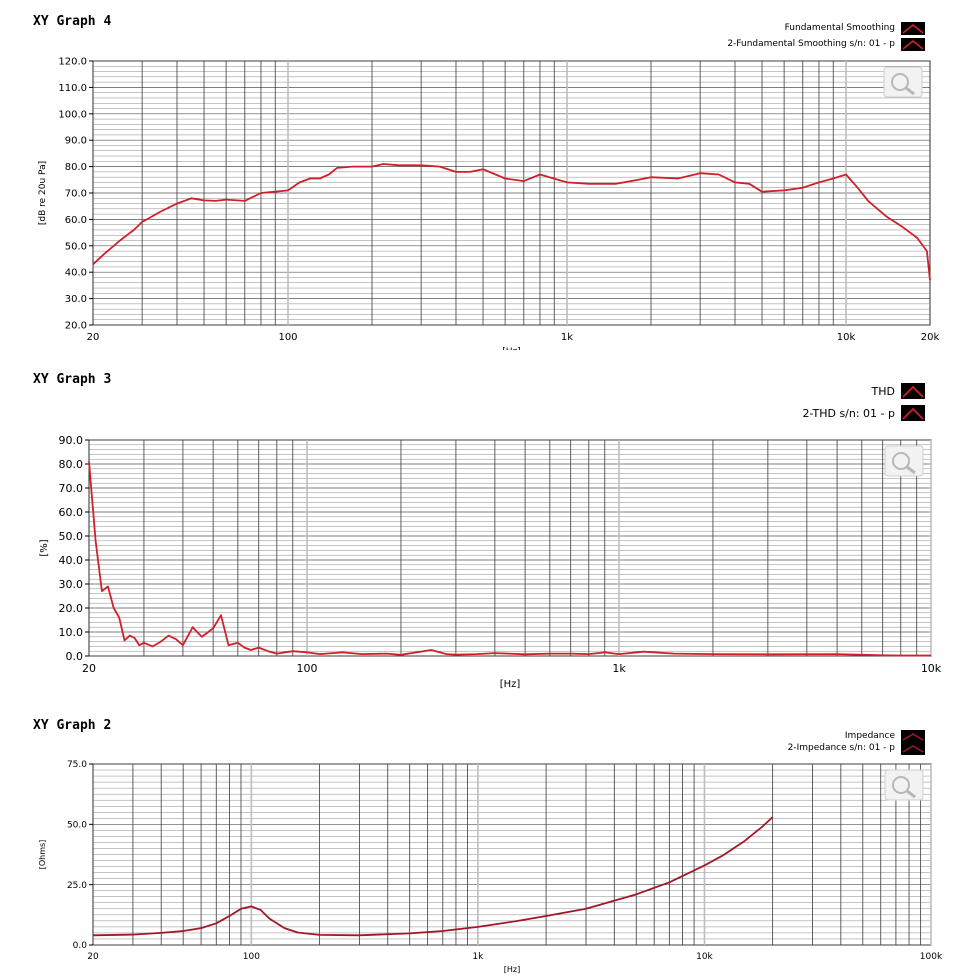  I want to click on y-tick-label: 120.0, so click(72, 62).